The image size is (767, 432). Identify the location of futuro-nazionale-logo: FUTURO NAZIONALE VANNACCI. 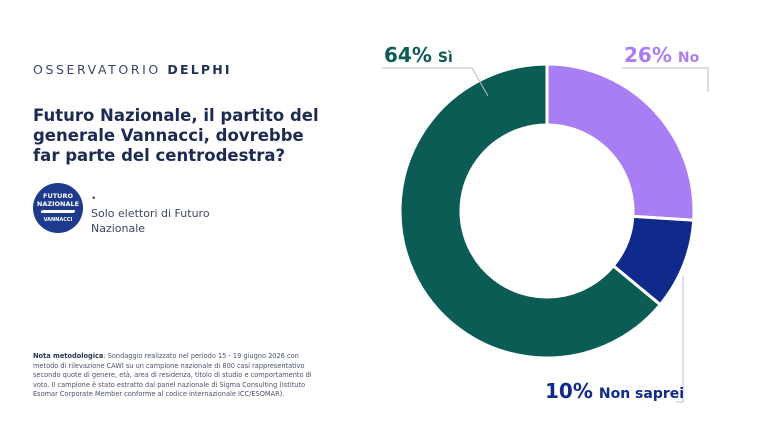
(58, 208).